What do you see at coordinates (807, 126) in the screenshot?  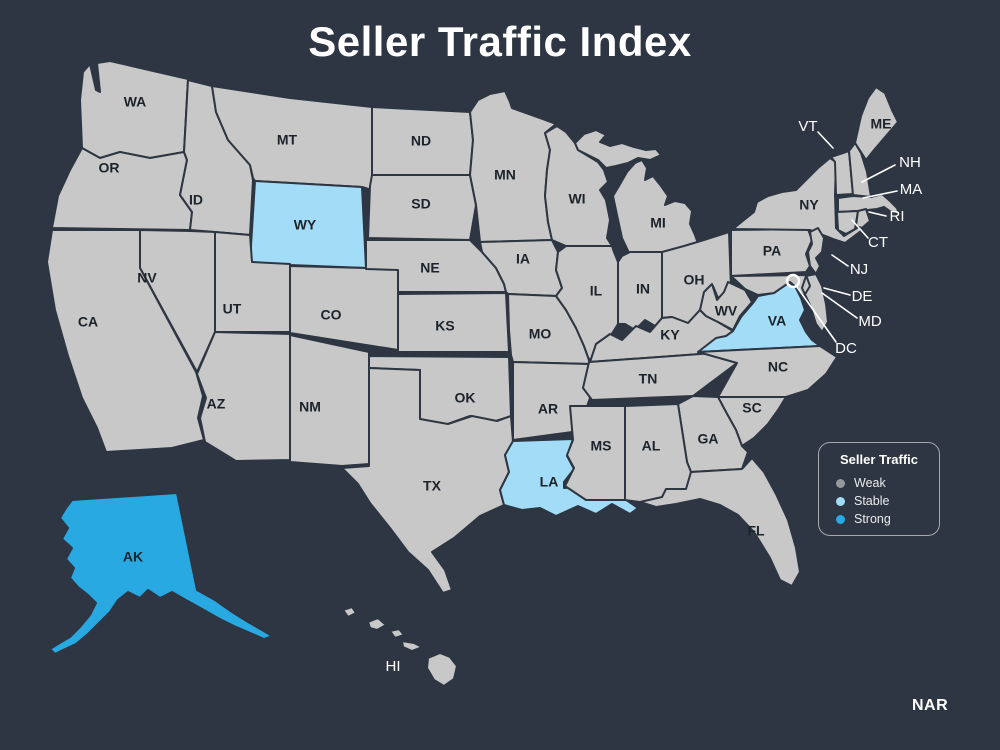 I see `callout-label-vt: VT` at bounding box center [807, 126].